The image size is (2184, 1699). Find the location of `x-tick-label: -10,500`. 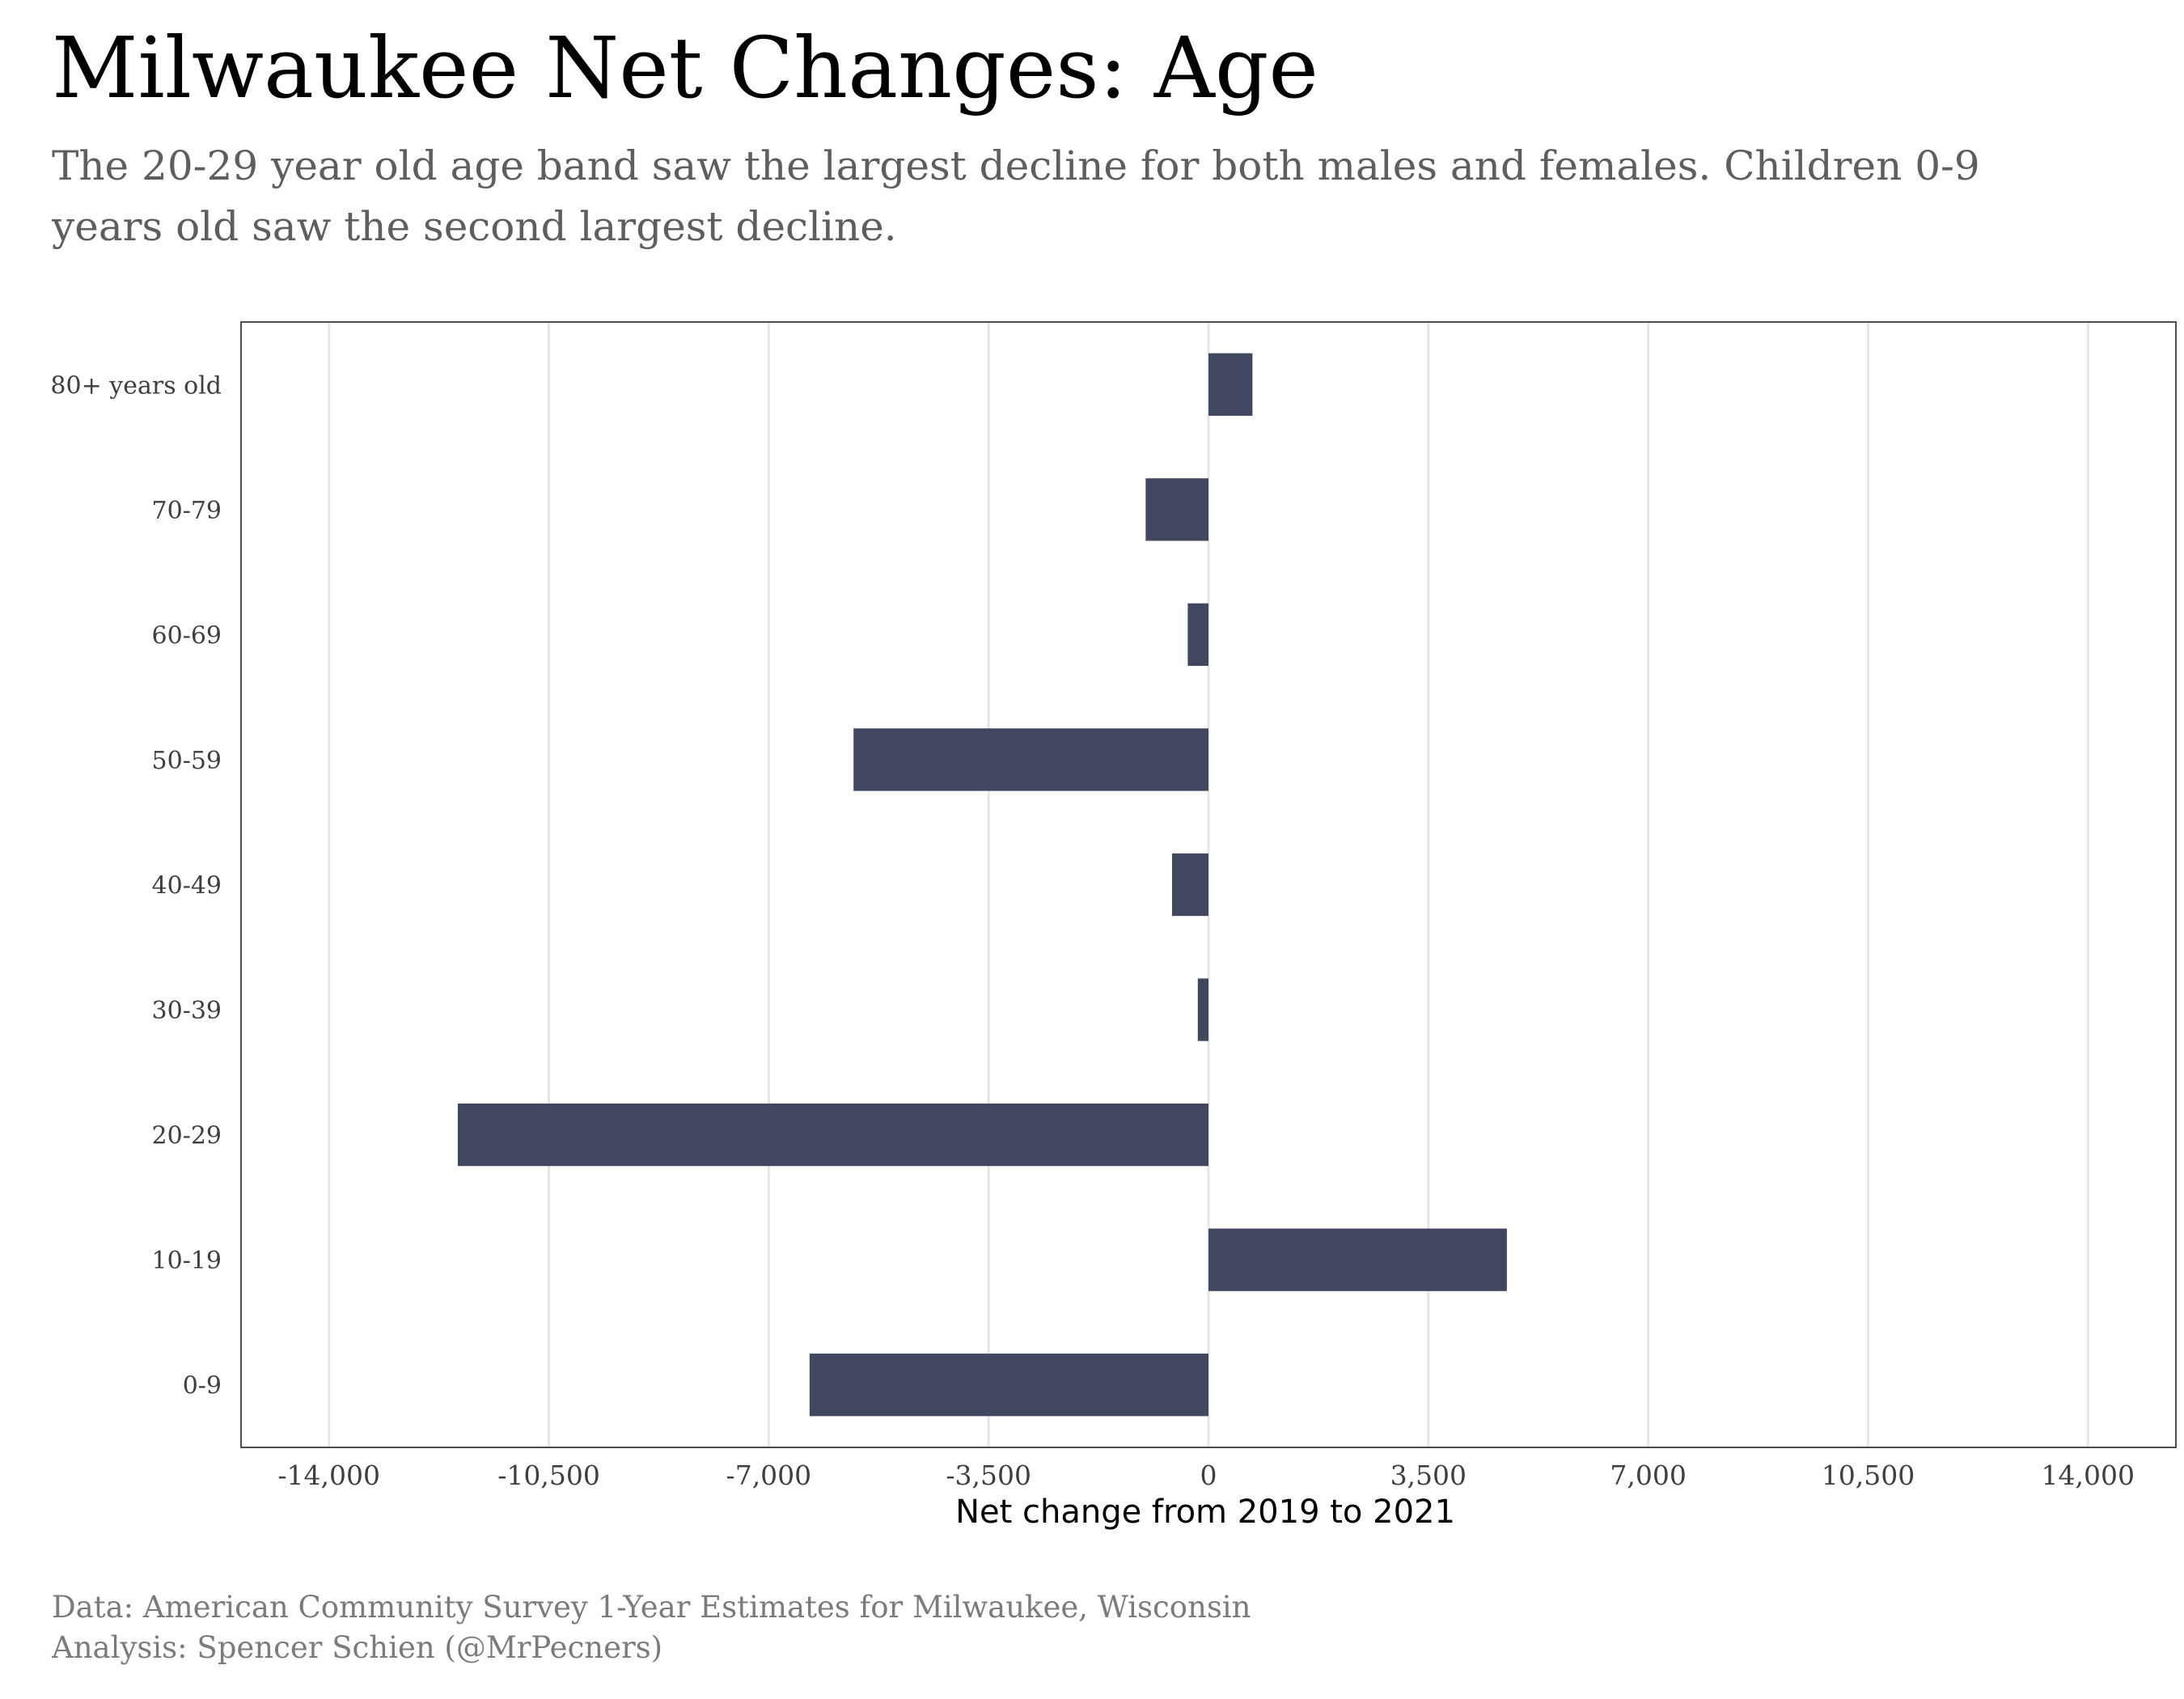

x-tick-label: -10,500 is located at coordinates (548, 1475).